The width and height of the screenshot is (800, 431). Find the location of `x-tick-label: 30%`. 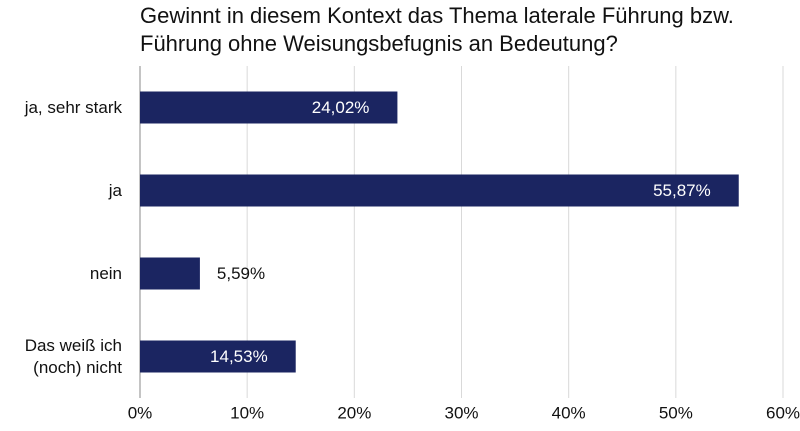

x-tick-label: 30% is located at coordinates (461, 412).